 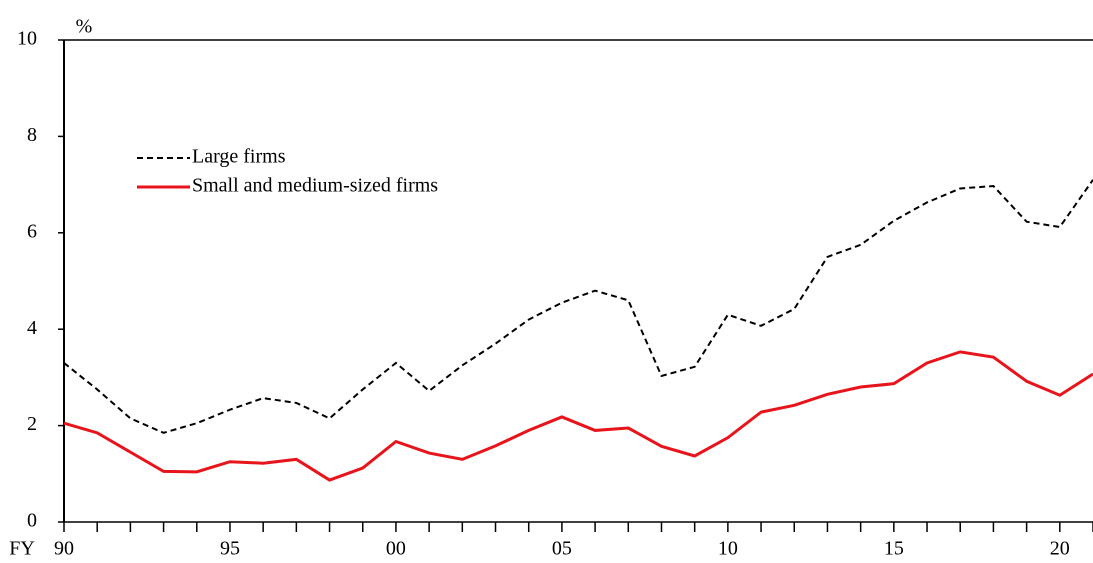 What do you see at coordinates (728, 549) in the screenshot?
I see `x-tick-label: 10` at bounding box center [728, 549].